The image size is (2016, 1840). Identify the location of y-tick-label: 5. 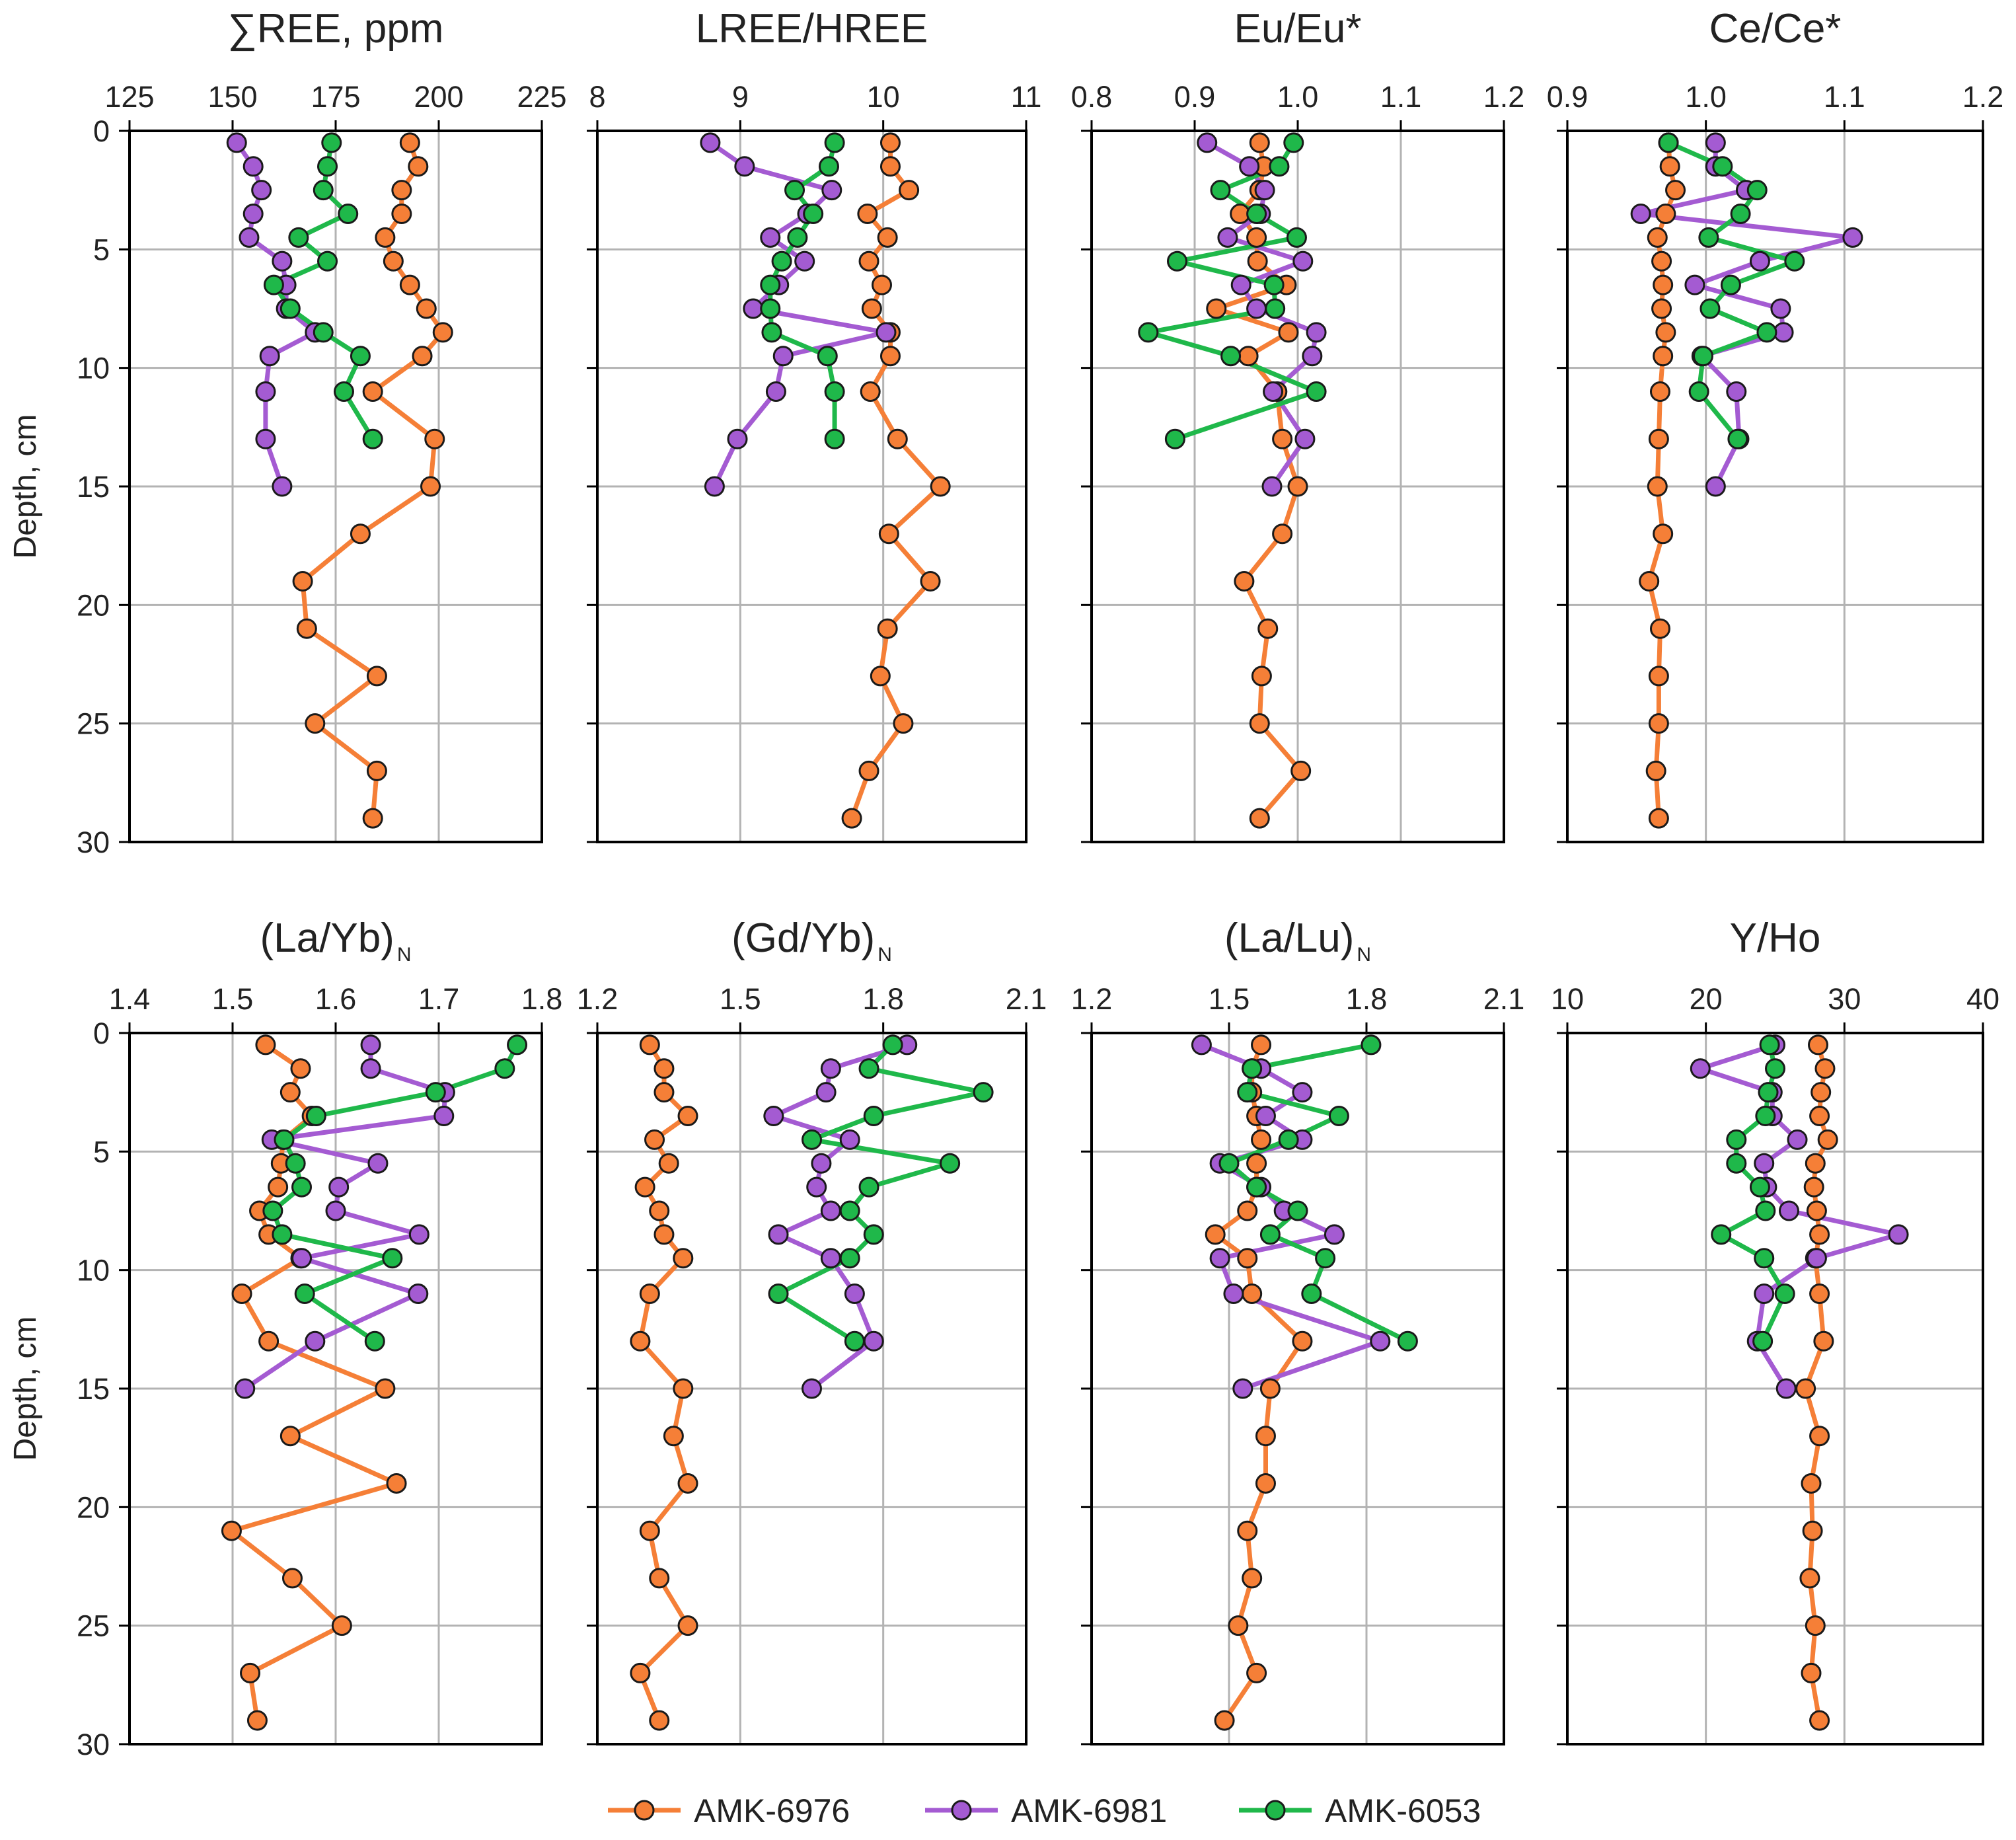
(101, 1152).